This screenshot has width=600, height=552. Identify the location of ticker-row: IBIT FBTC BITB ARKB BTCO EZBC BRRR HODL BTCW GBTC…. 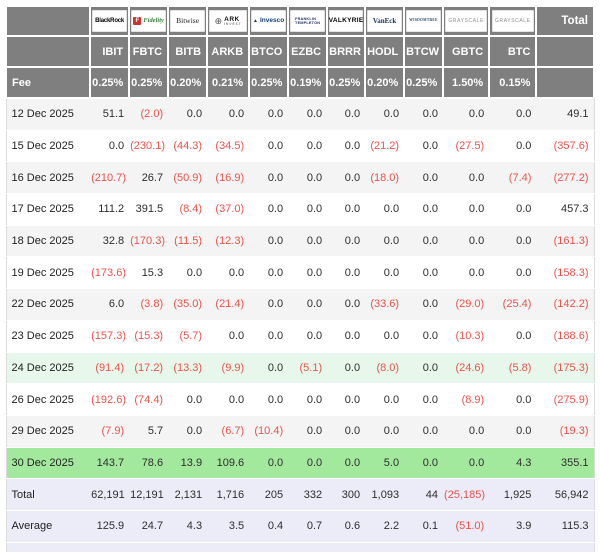
(299, 51).